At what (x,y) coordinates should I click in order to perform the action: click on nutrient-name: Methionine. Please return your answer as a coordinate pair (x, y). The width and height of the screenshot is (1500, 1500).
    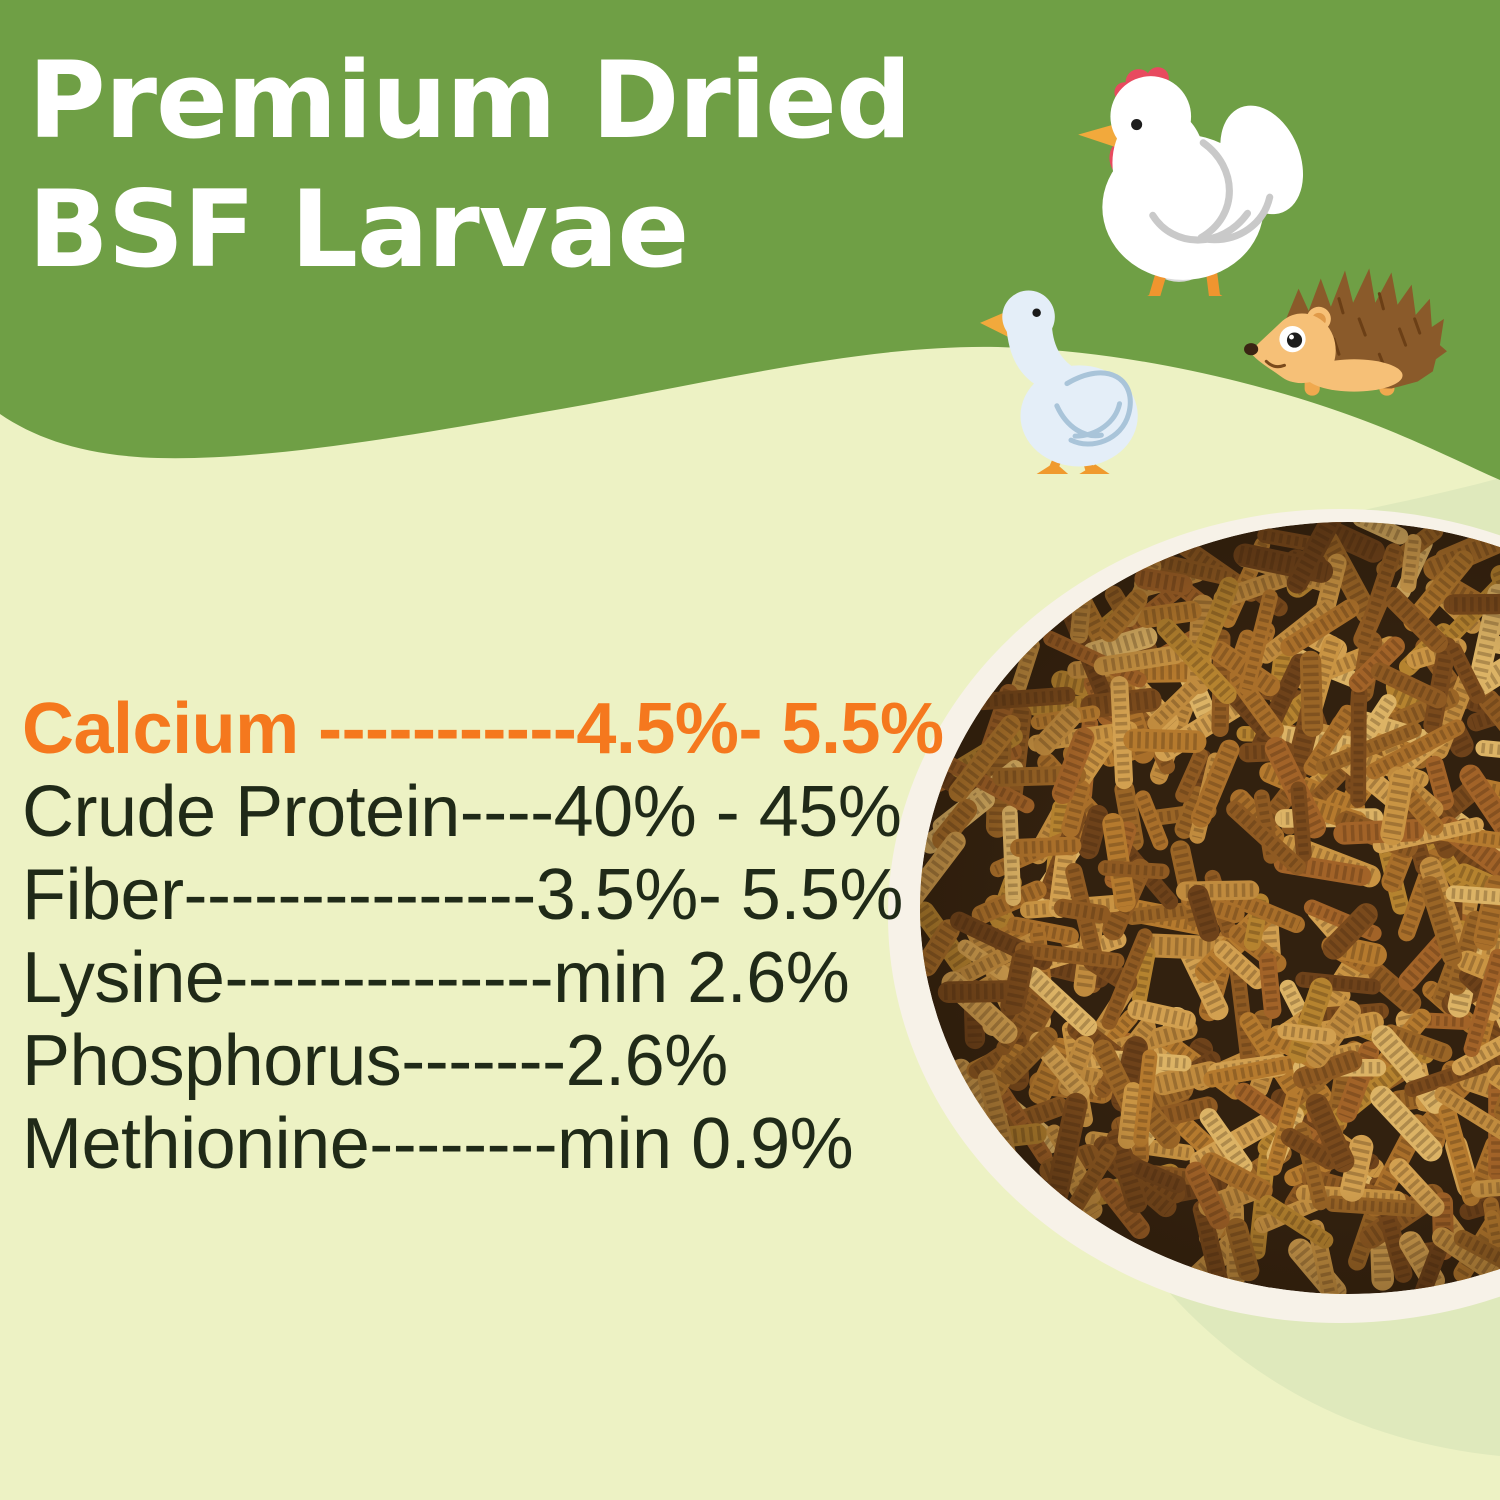
    Looking at the image, I should click on (196, 1144).